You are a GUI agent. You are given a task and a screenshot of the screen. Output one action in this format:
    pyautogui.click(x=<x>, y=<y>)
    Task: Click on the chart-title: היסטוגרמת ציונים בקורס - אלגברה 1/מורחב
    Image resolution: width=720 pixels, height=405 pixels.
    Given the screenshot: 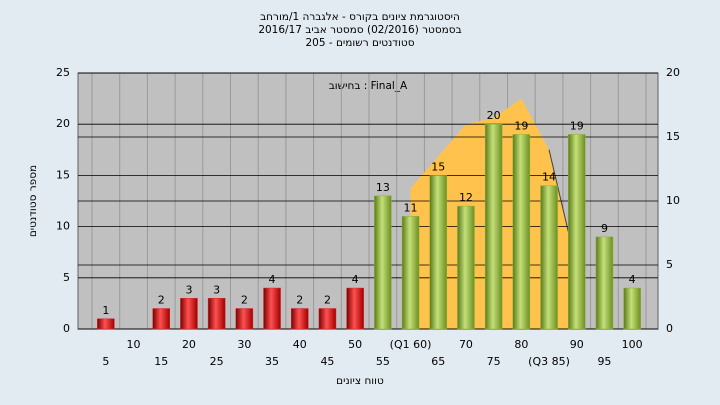 What is the action you would take?
    pyautogui.click(x=360, y=17)
    